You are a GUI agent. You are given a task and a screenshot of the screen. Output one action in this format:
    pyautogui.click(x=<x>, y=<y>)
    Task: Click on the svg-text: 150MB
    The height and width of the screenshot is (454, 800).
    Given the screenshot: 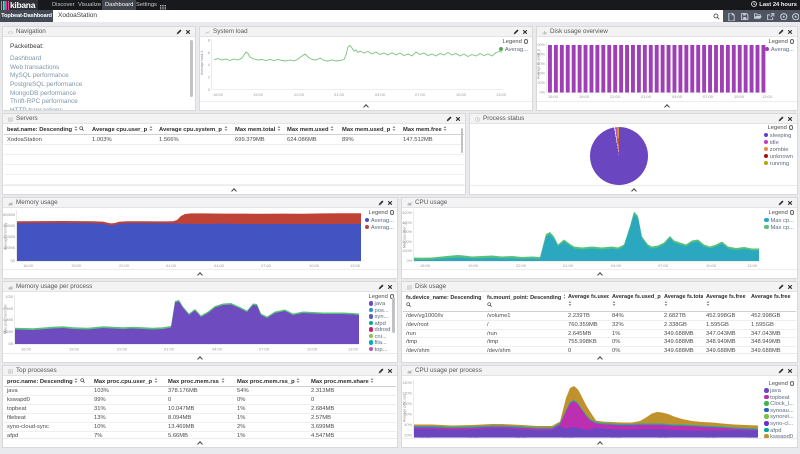 What is the action you would take?
    pyautogui.click(x=9, y=248)
    